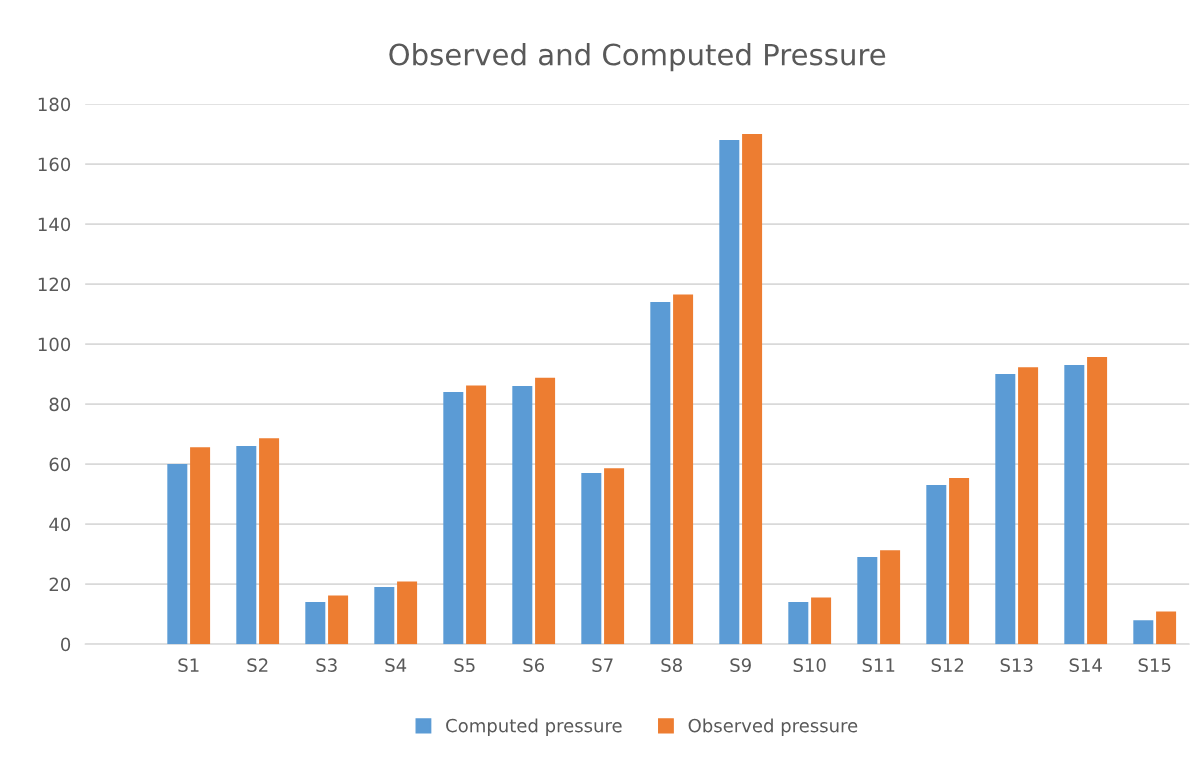  Describe the element at coordinates (60, 584) in the screenshot. I see `y-tick-label: 20` at that location.